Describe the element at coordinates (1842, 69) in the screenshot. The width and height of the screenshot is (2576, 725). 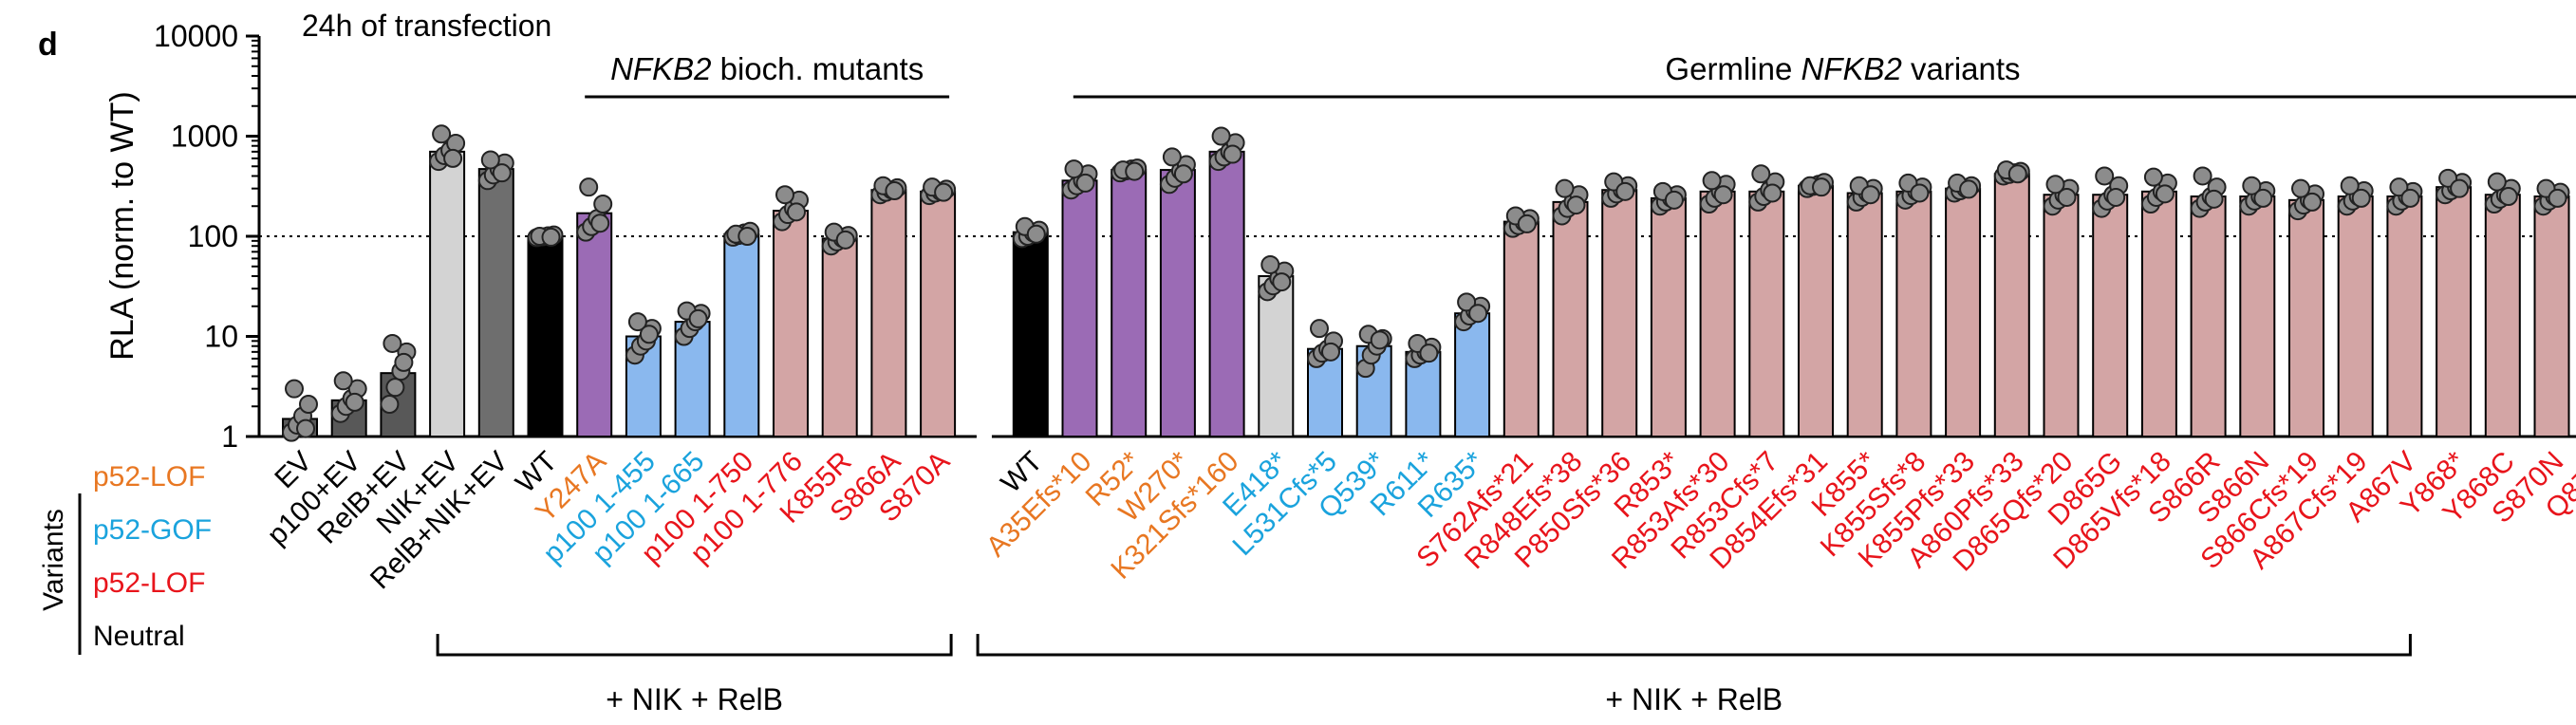
I see `group-label-germline: Germline NFKB2 variants` at that location.